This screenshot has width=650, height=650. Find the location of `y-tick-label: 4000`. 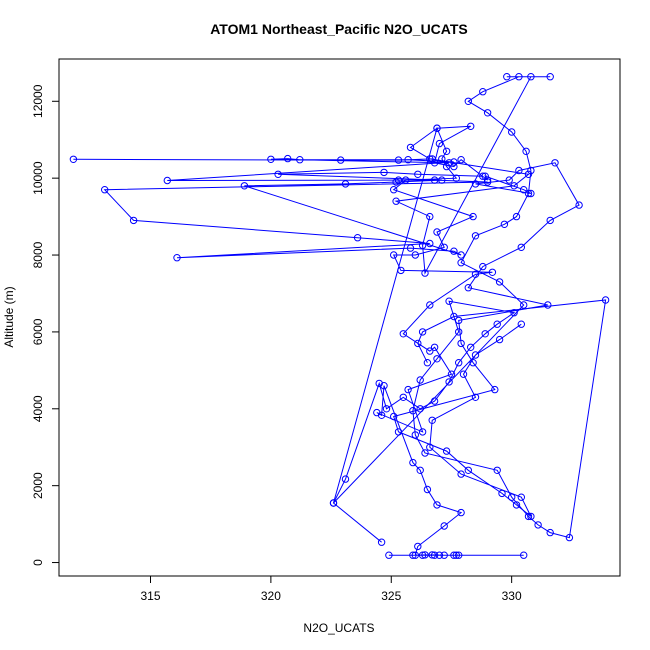

y-tick-label: 4000 is located at coordinates (38, 408).